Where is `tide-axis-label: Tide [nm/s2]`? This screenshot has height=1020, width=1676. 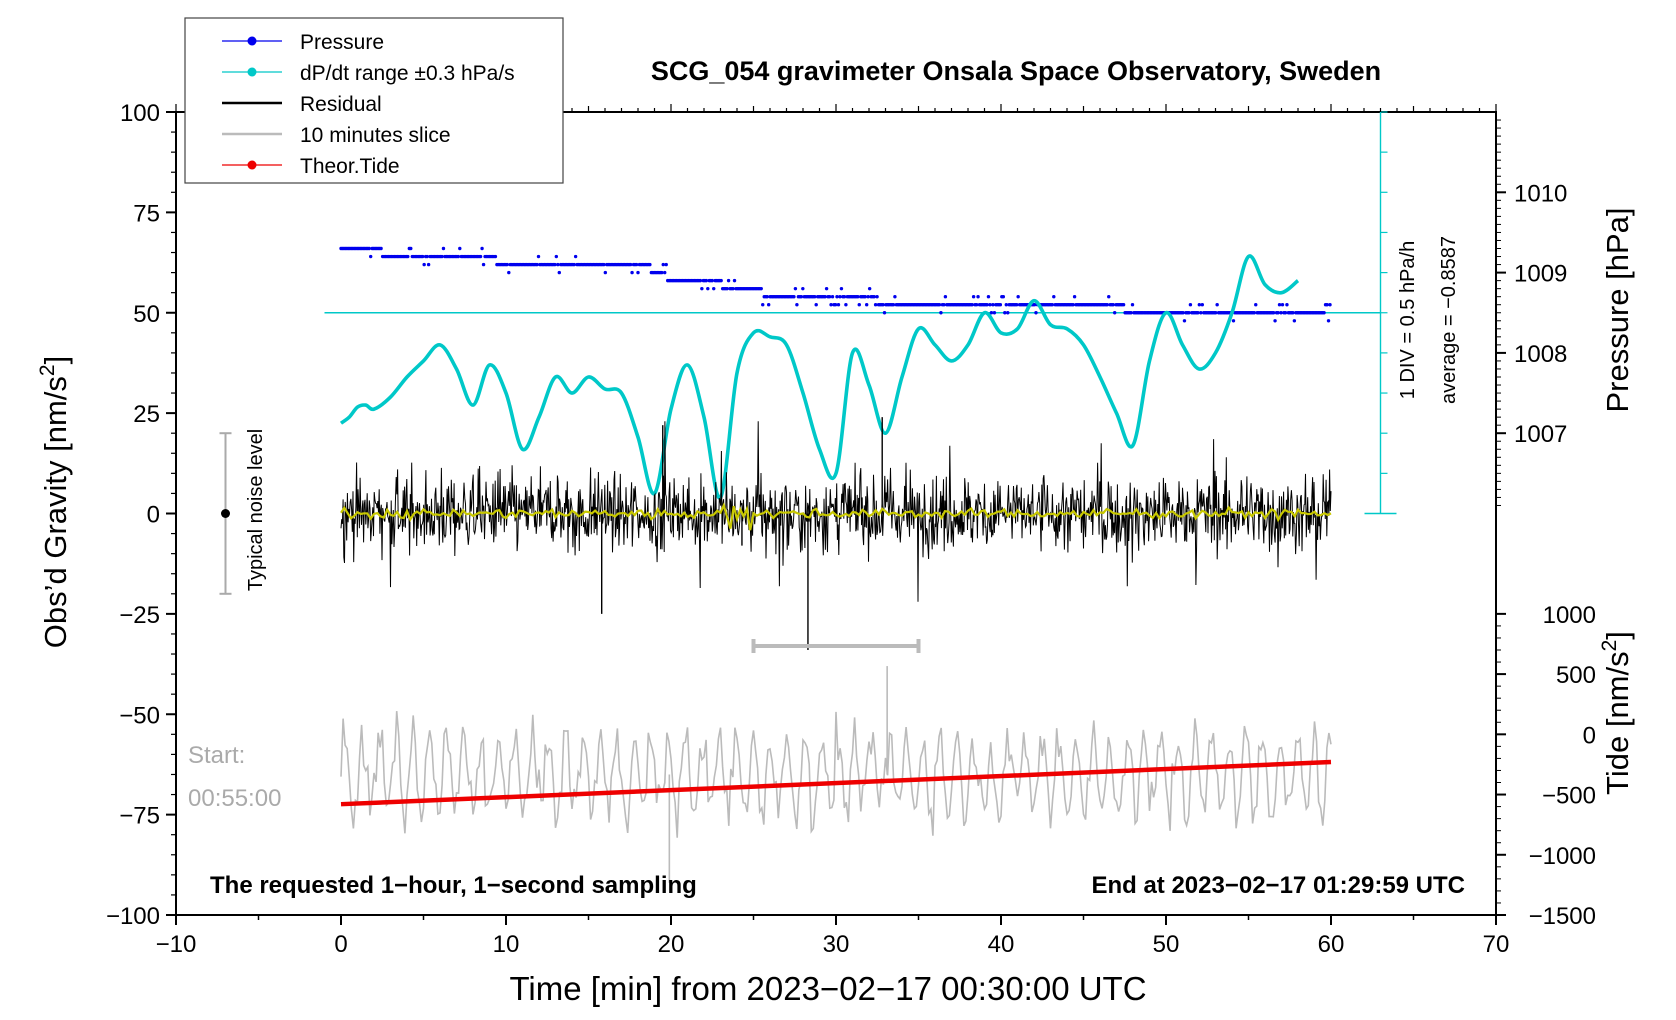
tide-axis-label: Tide [nm/s2] is located at coordinates (1616, 713).